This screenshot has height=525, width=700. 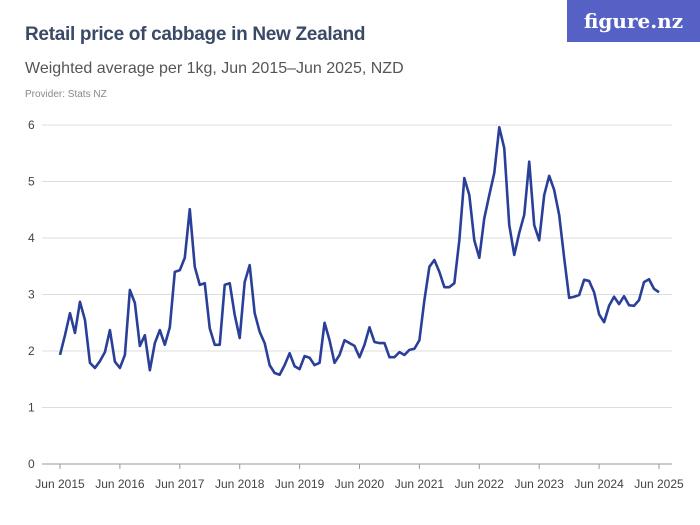 What do you see at coordinates (31, 295) in the screenshot?
I see `y-tick-label: 3` at bounding box center [31, 295].